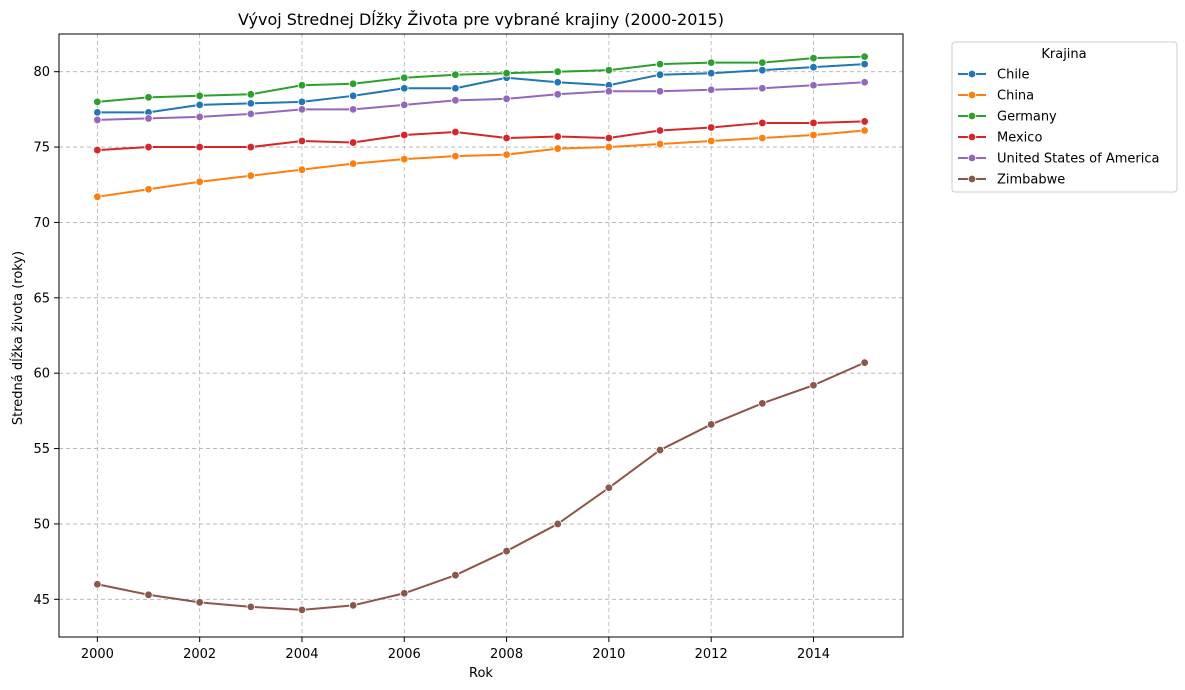 This screenshot has height=690, width=1185. Describe the element at coordinates (251, 147) in the screenshot. I see `data-point-mexico-2003` at that location.